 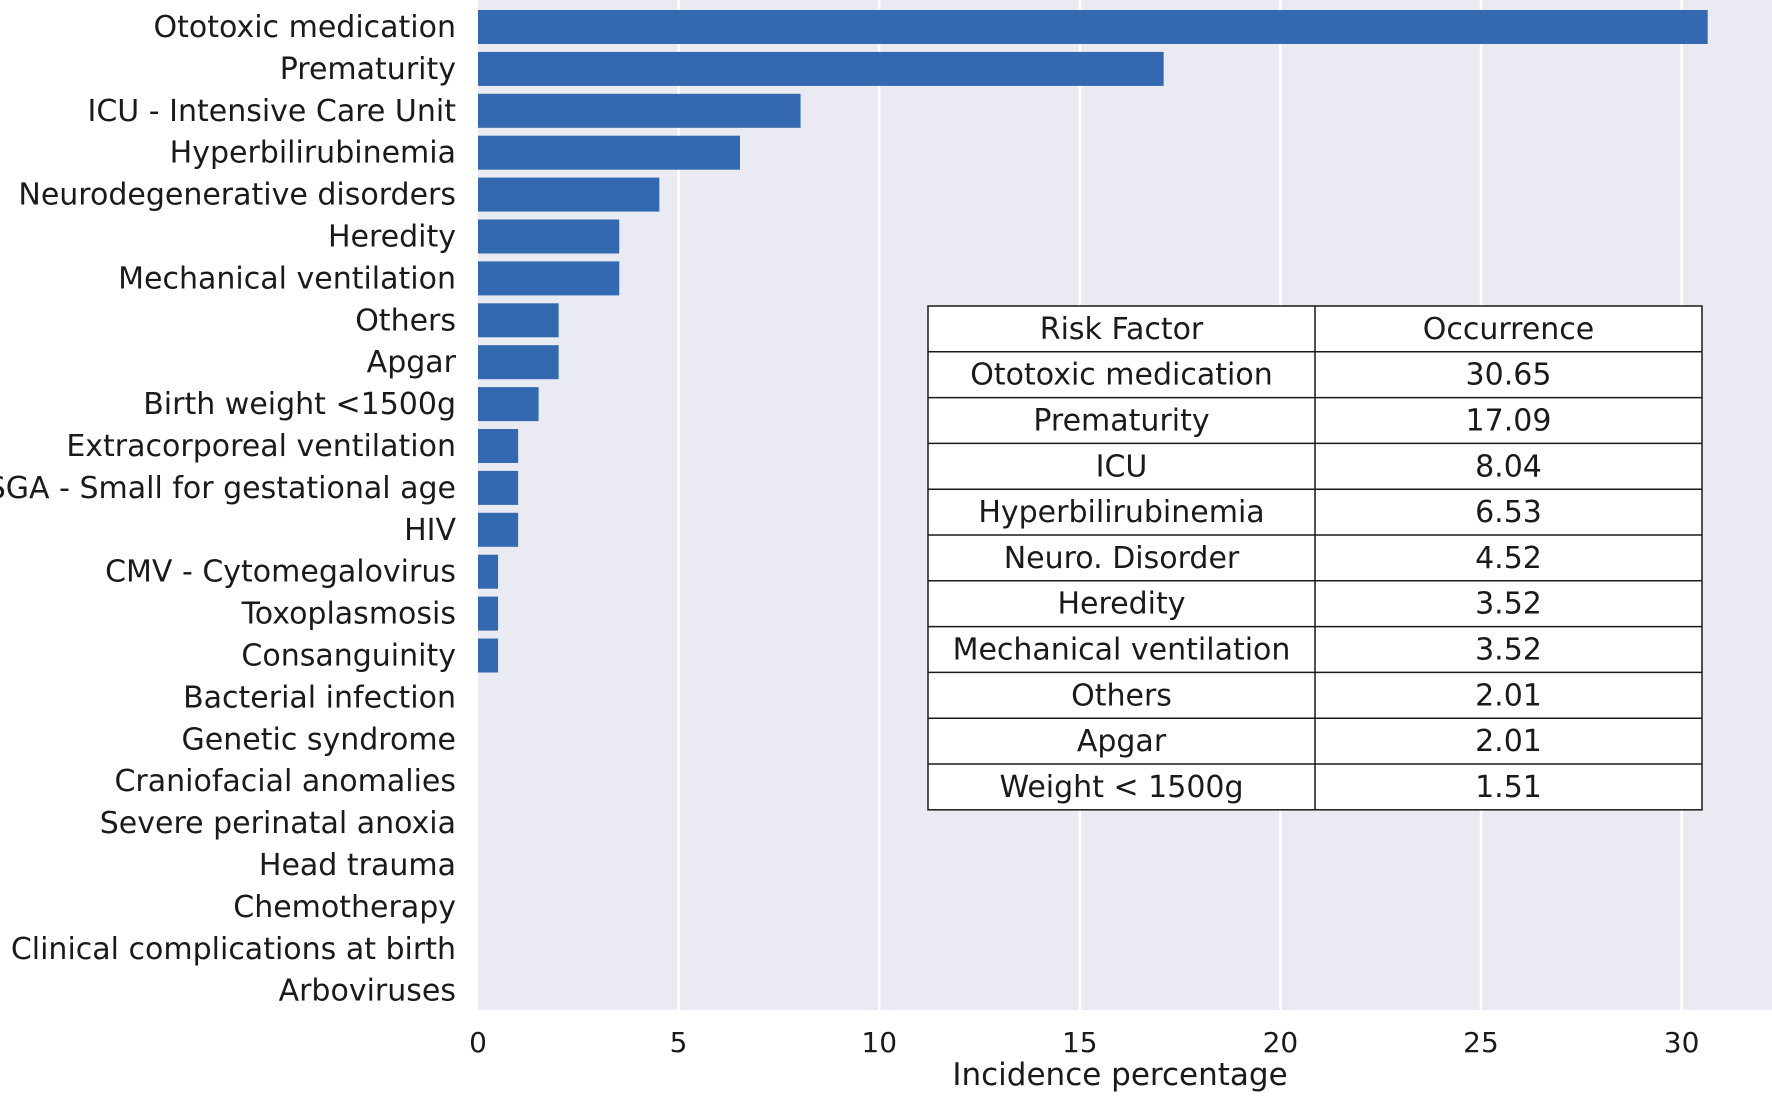 I want to click on table-cell: 17.09, so click(x=1509, y=421).